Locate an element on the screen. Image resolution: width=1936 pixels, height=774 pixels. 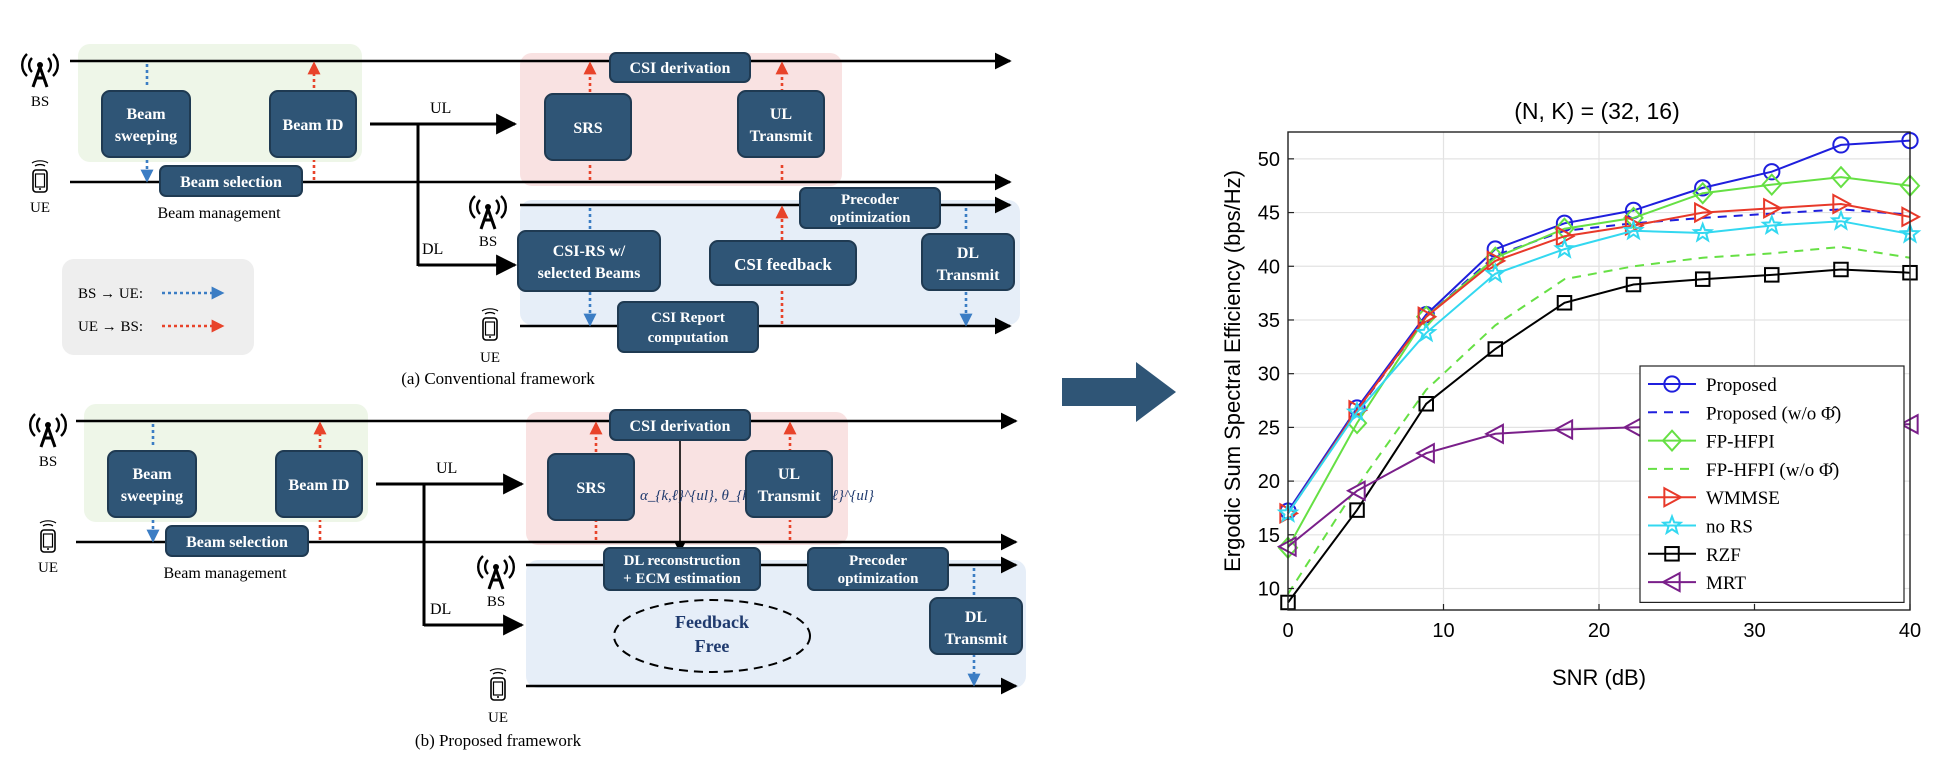
legend-label: WMMSE is located at coordinates (1743, 498).